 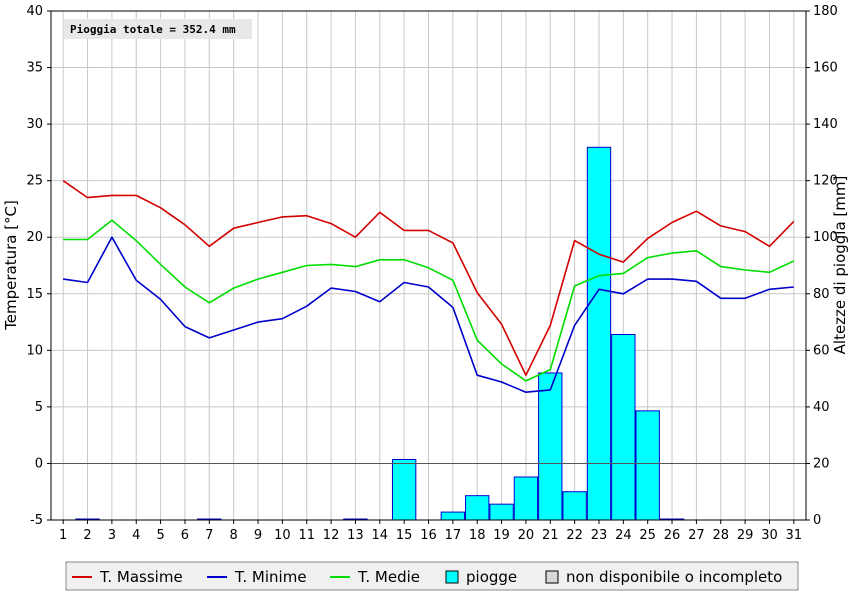 I want to click on x-tick-label: 30, so click(x=769, y=535).